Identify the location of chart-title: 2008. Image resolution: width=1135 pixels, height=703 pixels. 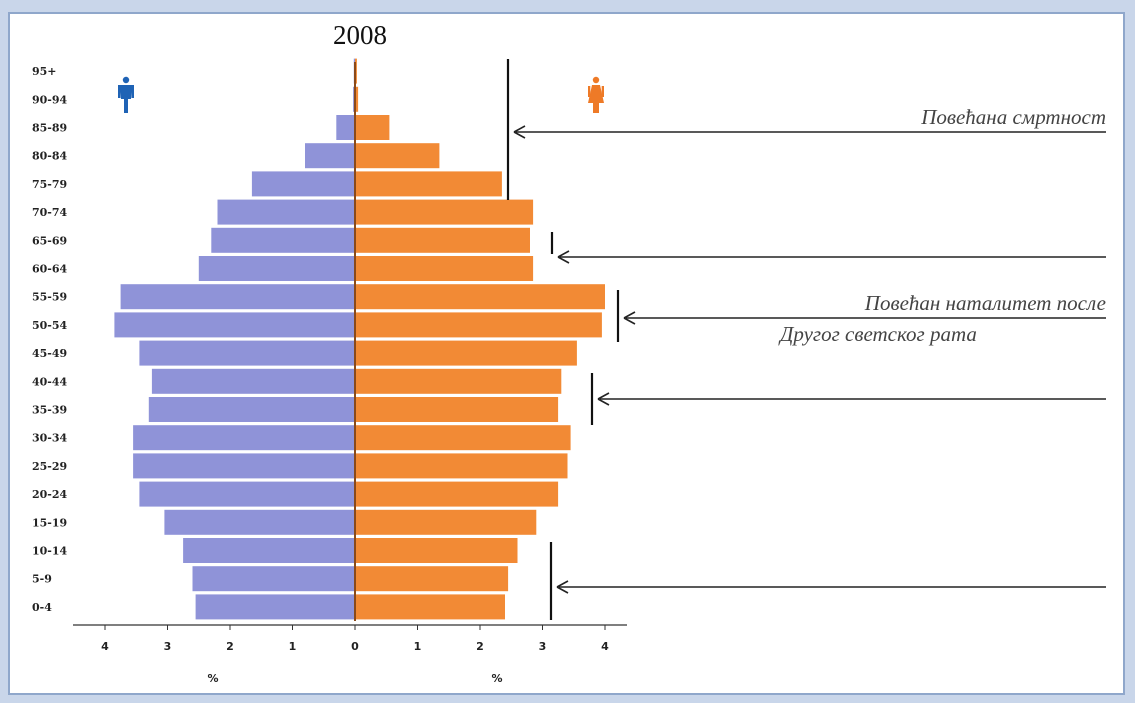
(360, 35).